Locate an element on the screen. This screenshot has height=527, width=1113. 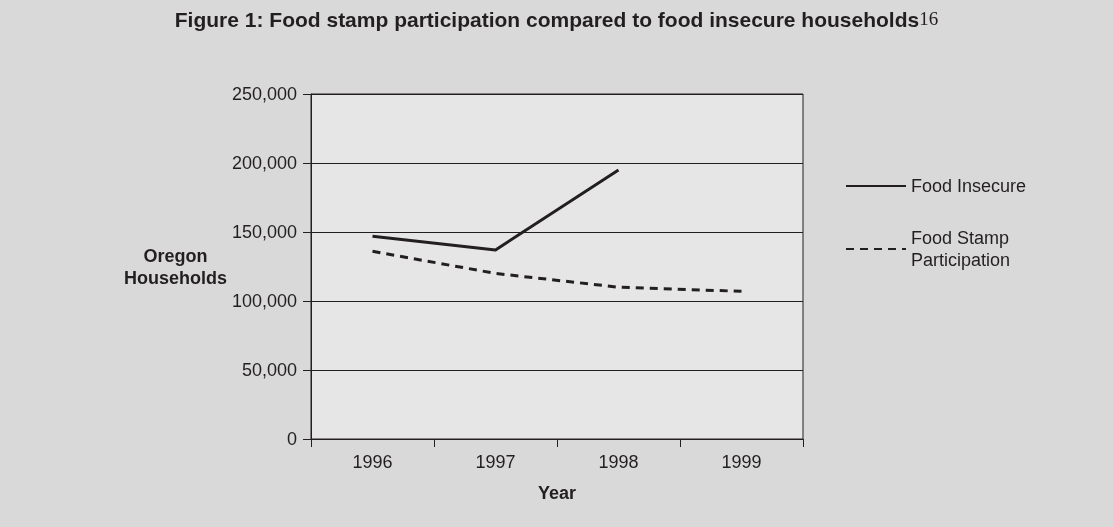
line-series is located at coordinates (557, 271).